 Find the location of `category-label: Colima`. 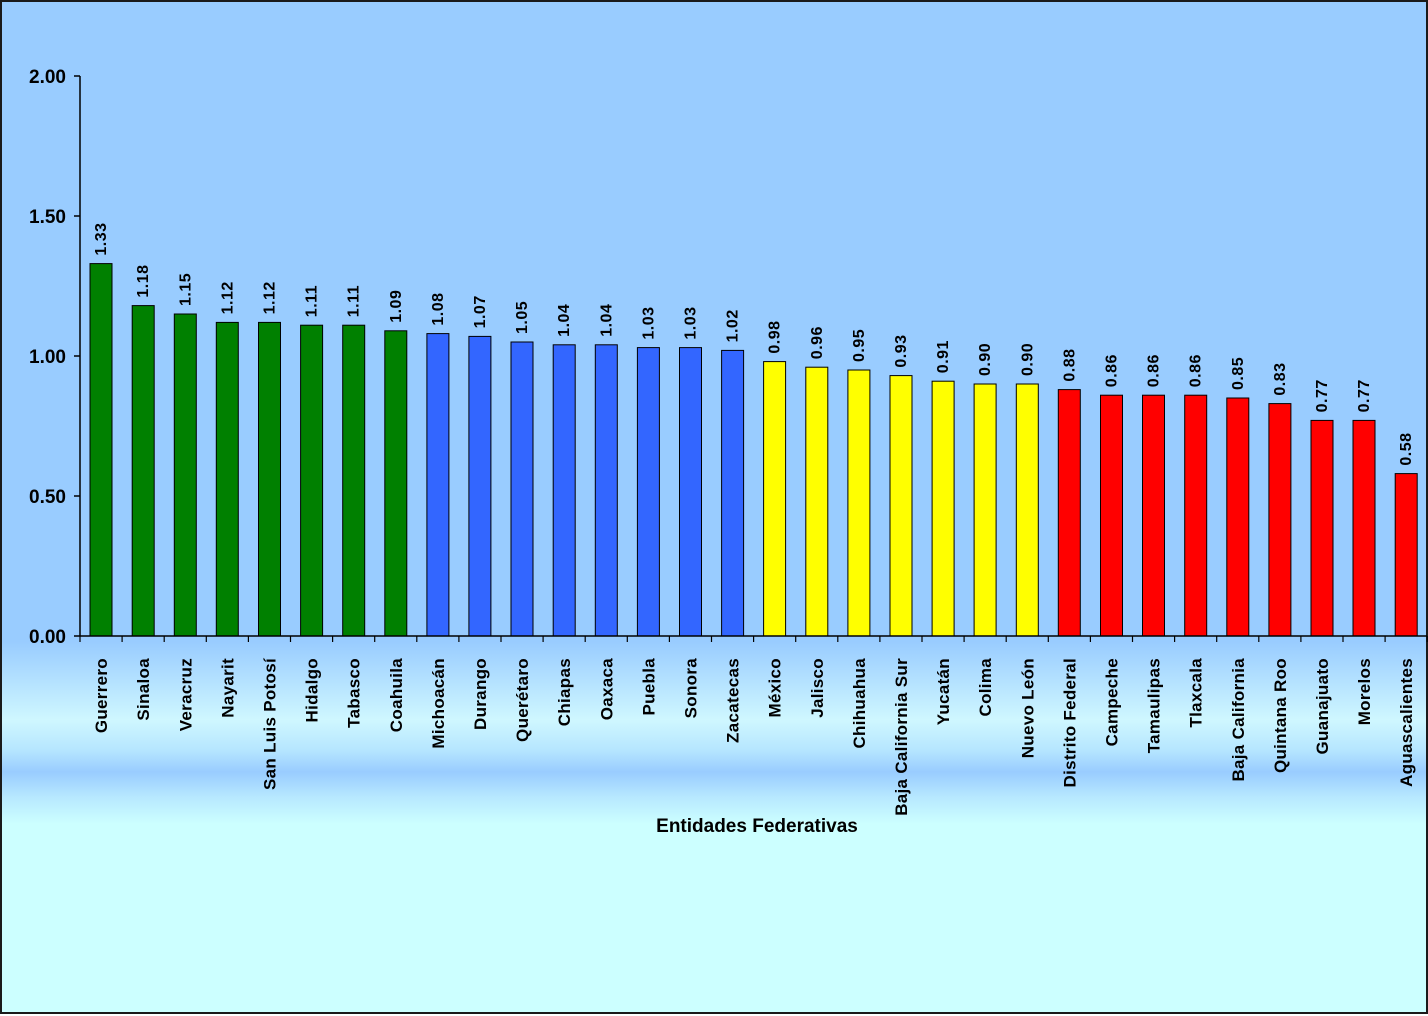

category-label: Colima is located at coordinates (985, 687).